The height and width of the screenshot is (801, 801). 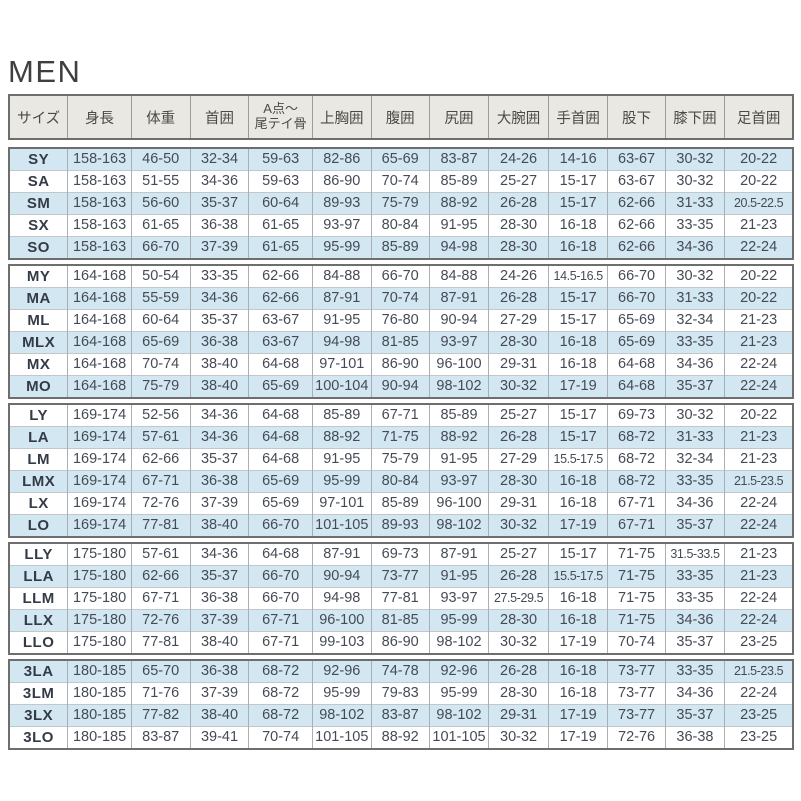 I want to click on measurement-cell: 85-89, so click(x=458, y=415).